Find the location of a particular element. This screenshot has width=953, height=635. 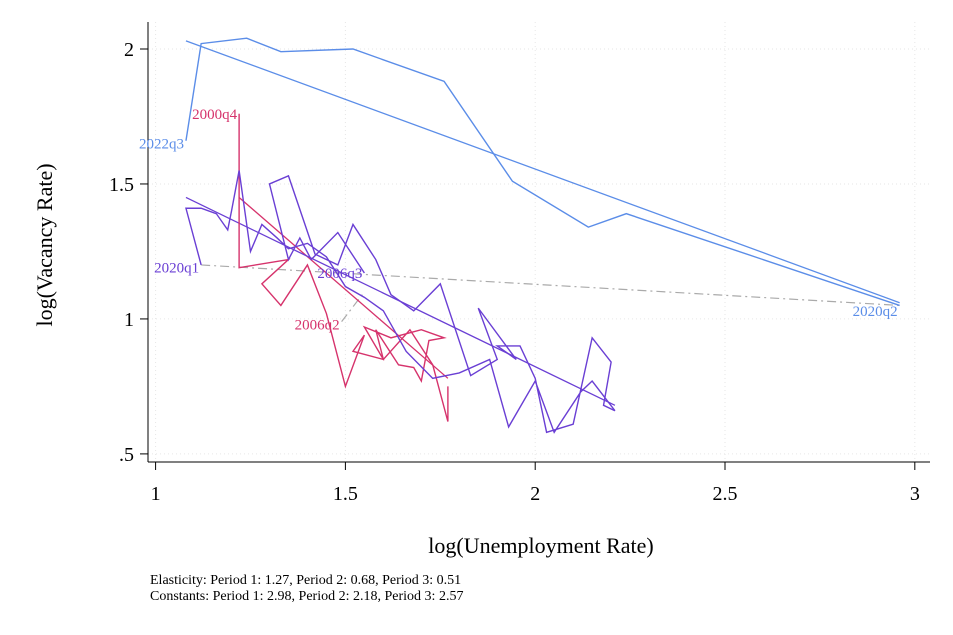

x-axis-title: log(Unemployment Rate) is located at coordinates (540, 545).